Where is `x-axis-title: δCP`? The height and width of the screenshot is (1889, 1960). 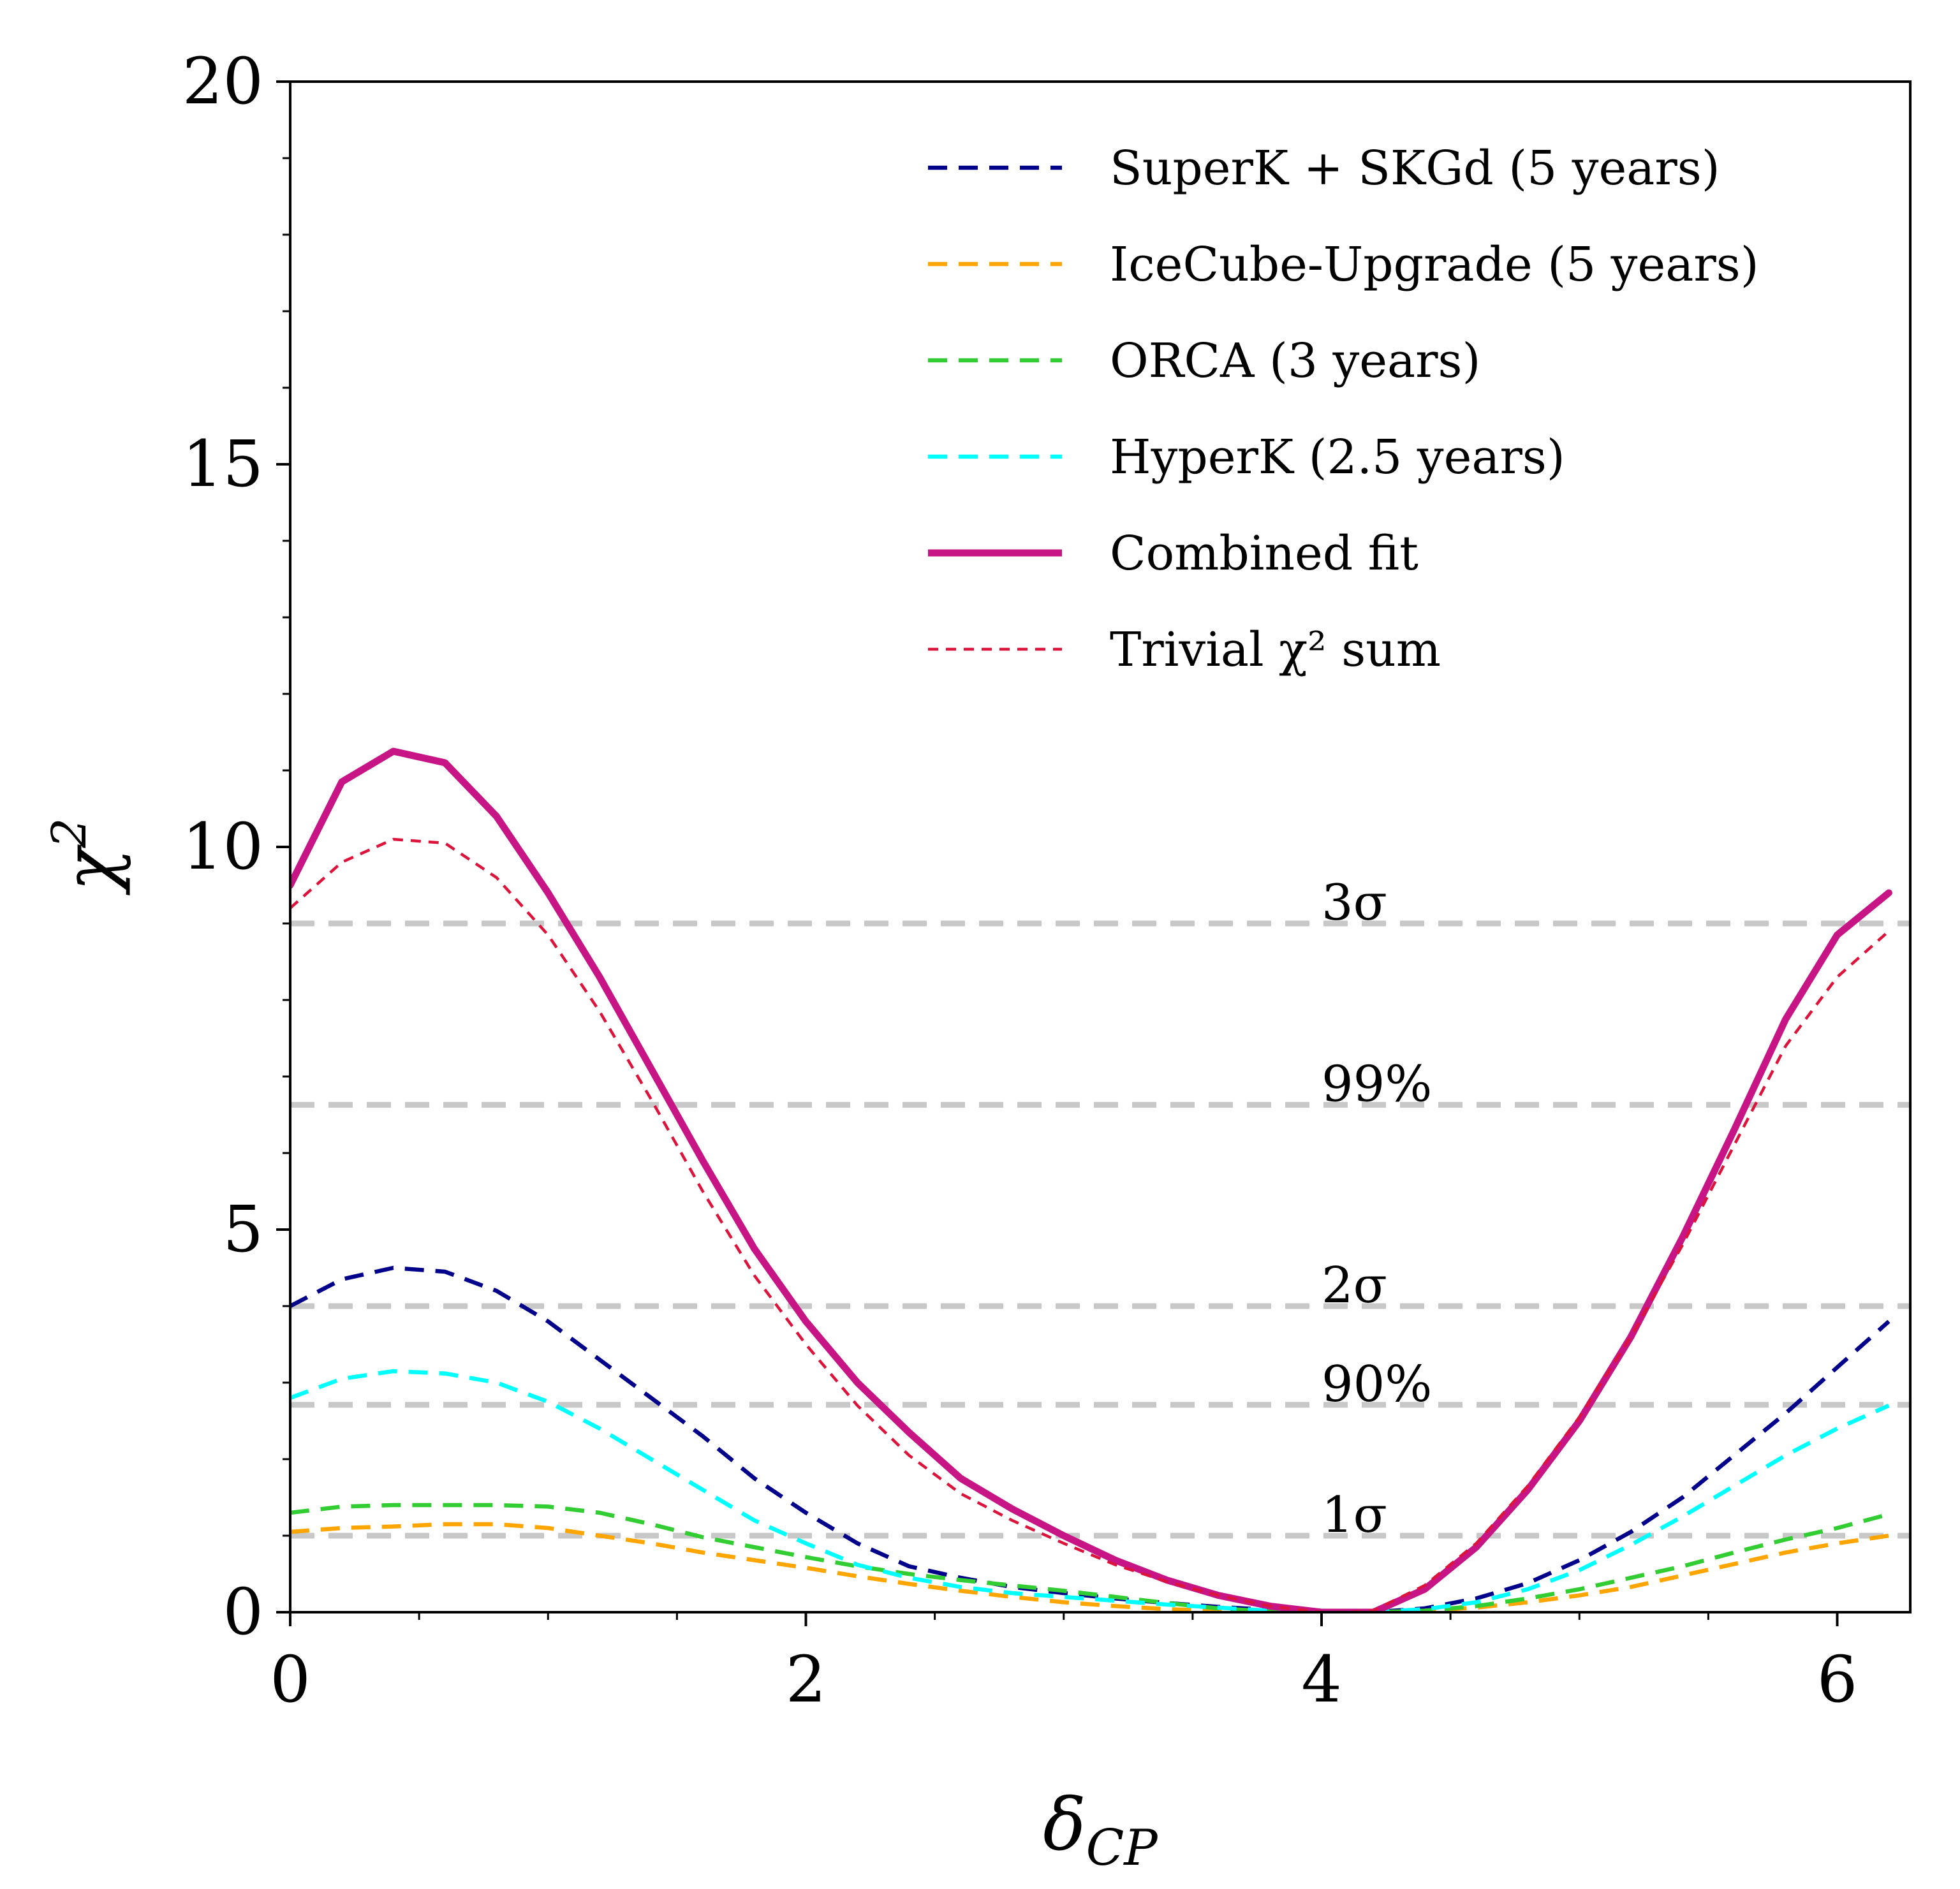 x-axis-title: δCP is located at coordinates (1100, 1831).